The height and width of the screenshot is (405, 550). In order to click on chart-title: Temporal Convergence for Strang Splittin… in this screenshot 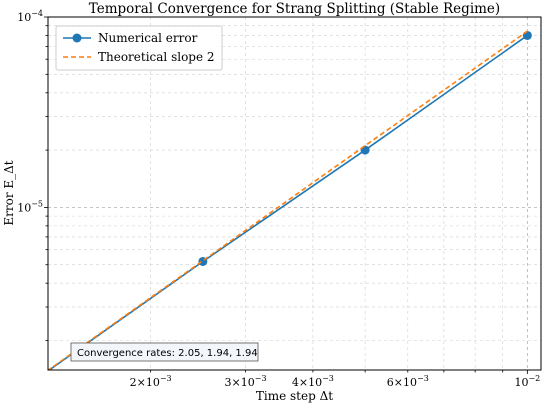, I will do `click(294, 9)`.